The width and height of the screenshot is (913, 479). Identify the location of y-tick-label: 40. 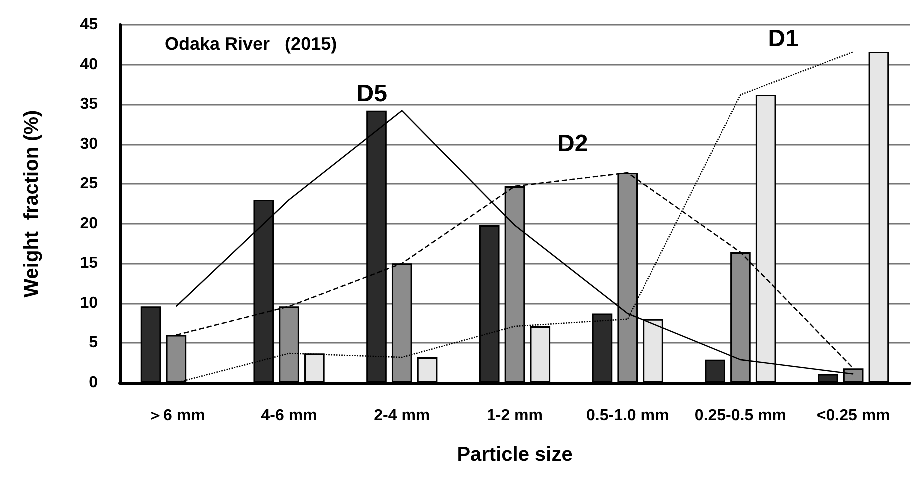
(89, 65).